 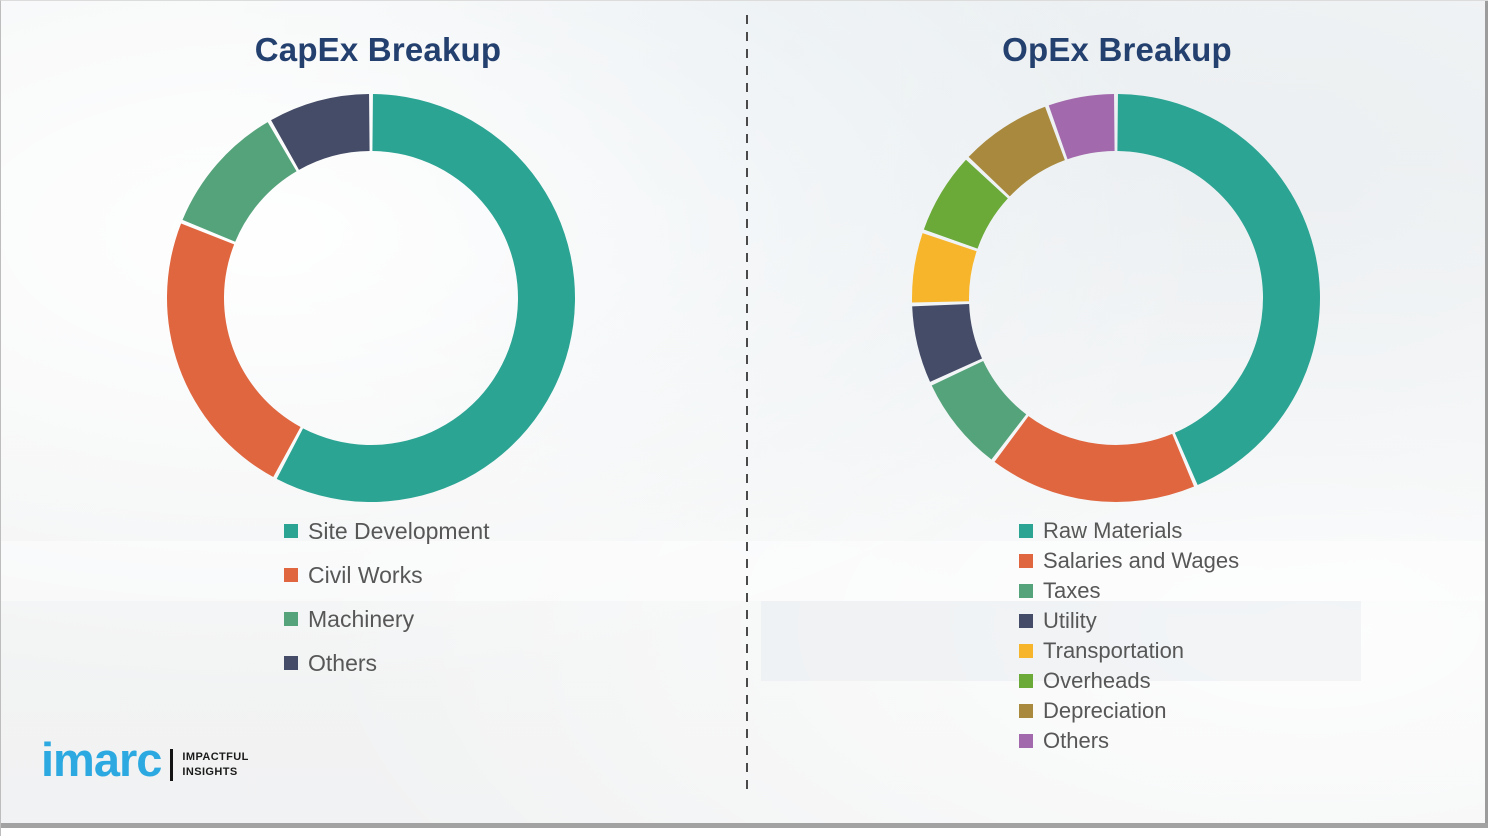 I want to click on capex-chart-title: CapEx Breakup, so click(x=378, y=49).